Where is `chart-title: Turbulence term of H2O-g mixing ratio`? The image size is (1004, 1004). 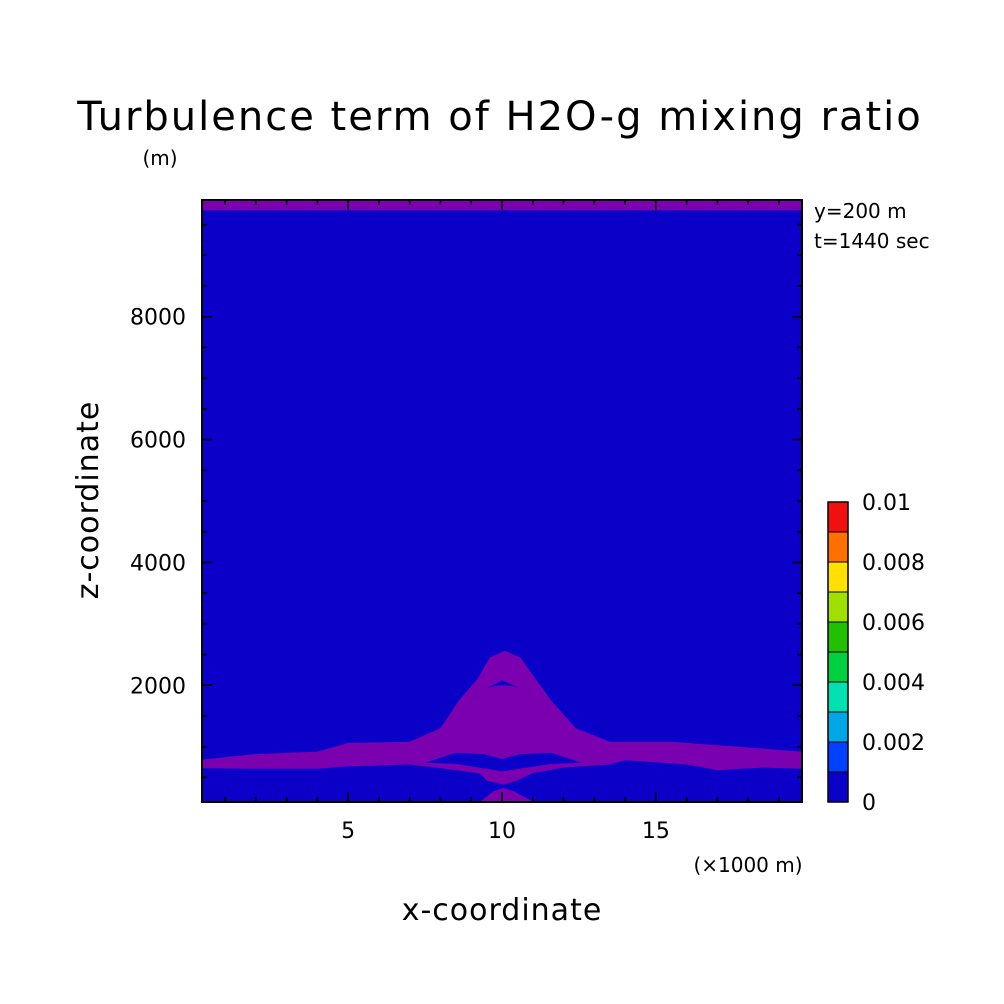
chart-title: Turbulence term of H2O-g mixing ratio is located at coordinates (499, 117).